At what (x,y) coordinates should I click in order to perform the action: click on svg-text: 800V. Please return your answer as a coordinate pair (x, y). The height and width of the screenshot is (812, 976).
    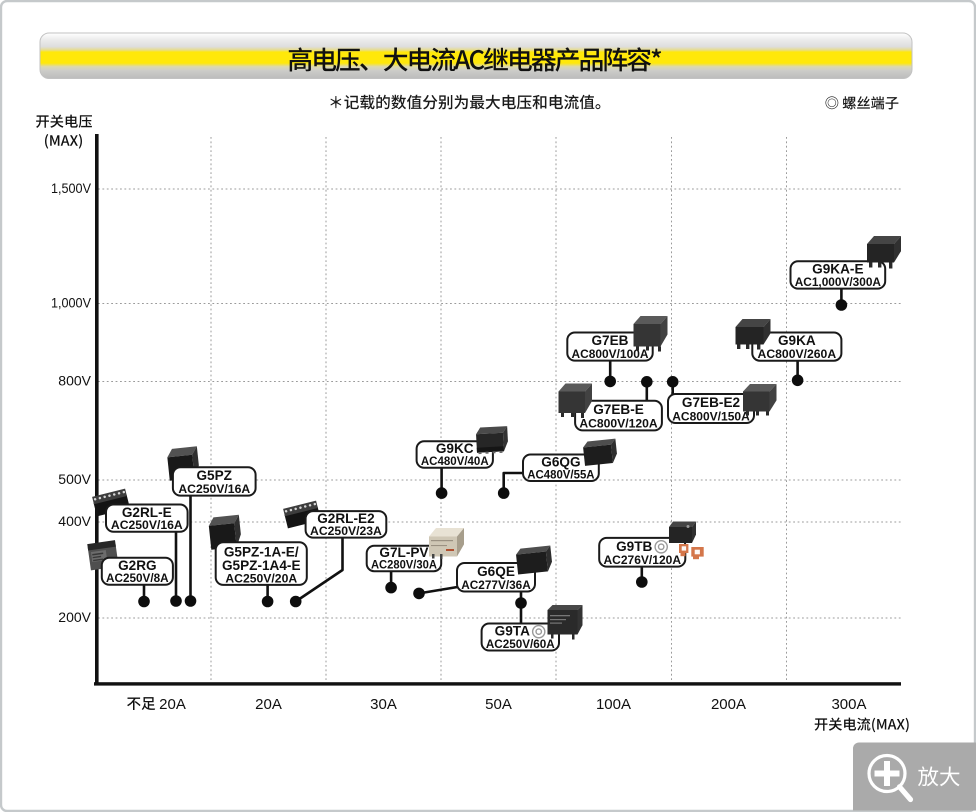
    Looking at the image, I should click on (74, 380).